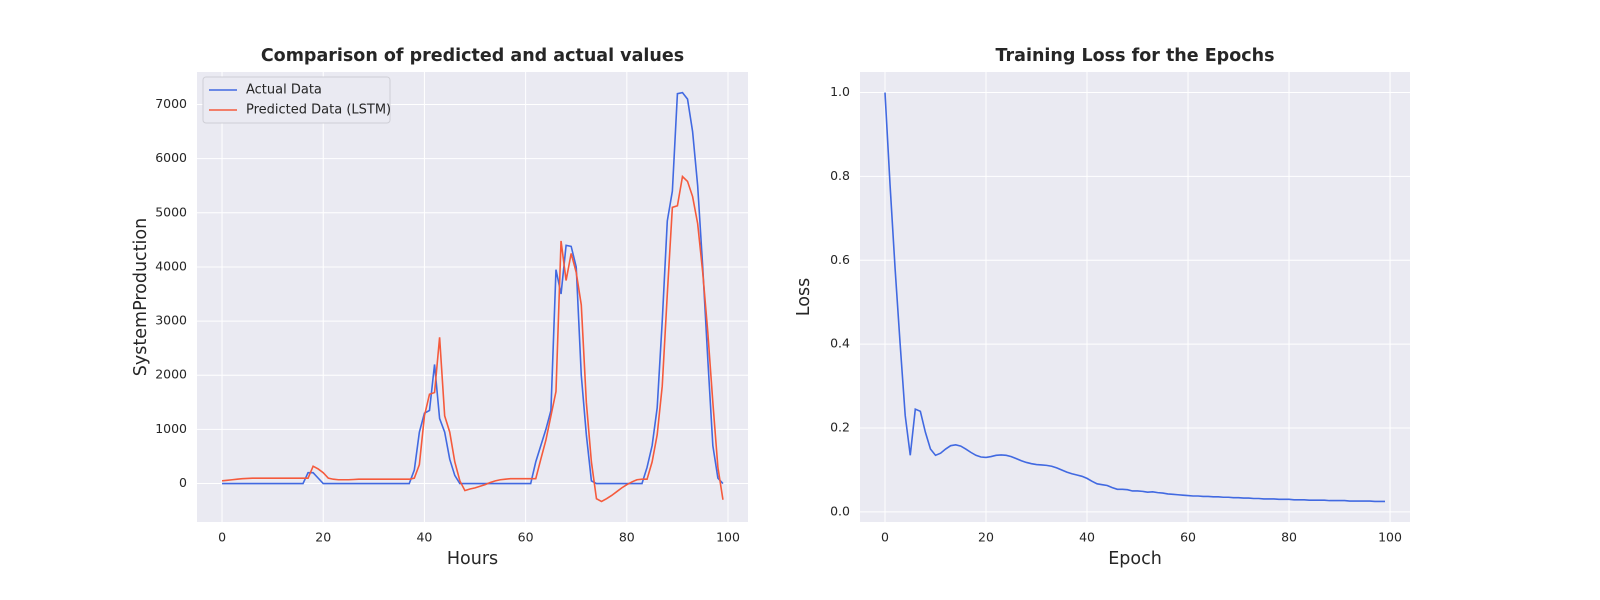 Image resolution: width=1600 pixels, height=600 pixels. Describe the element at coordinates (318, 110) in the screenshot. I see `legend-label: Predicted Data (LSTM)` at that location.